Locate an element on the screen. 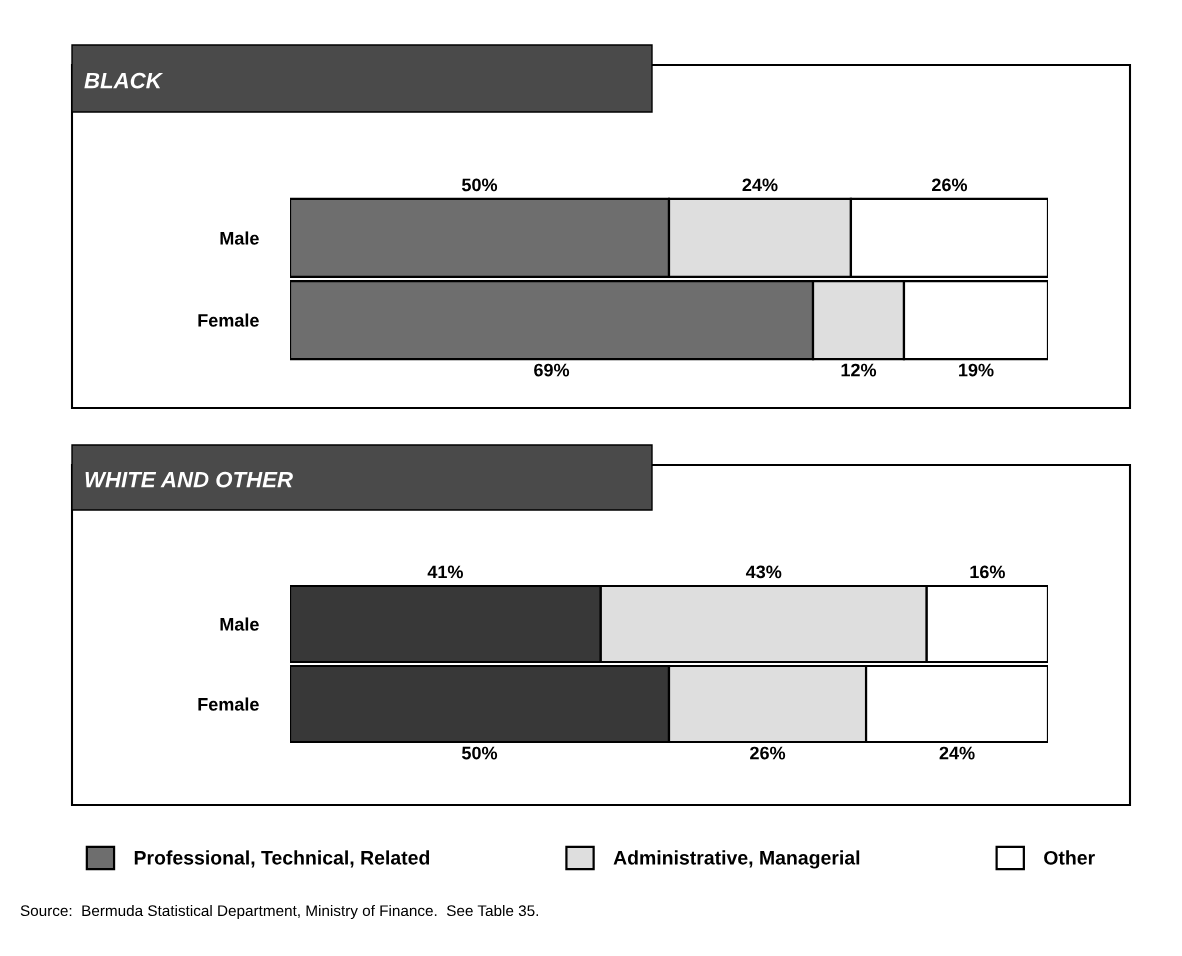 Image resolution: width=1182 pixels, height=956 pixels. data-label: 16% is located at coordinates (987, 572).